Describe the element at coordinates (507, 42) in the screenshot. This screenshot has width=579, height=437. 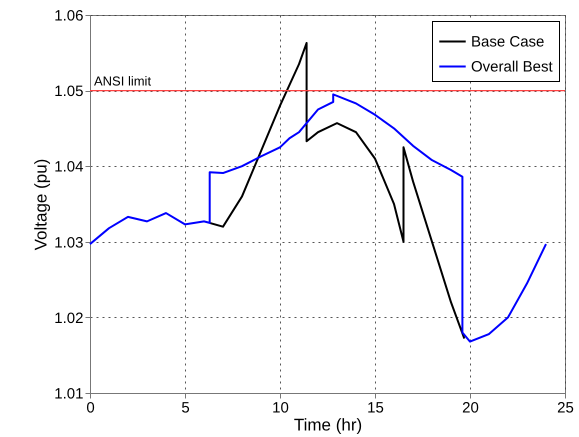
I see `legend-label: Base Case` at that location.